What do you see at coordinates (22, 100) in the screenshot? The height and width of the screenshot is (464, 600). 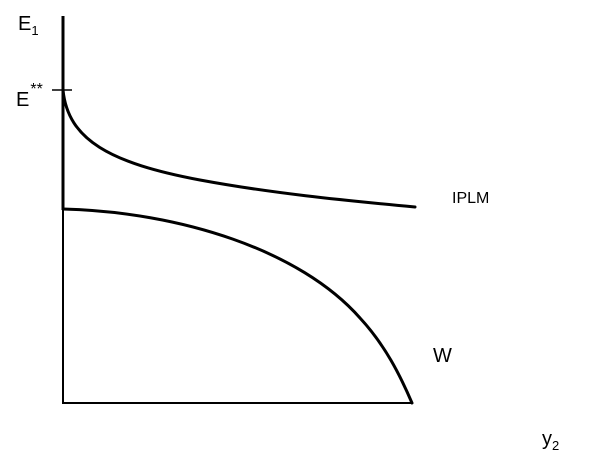 I see `e-star-star-label: E` at bounding box center [22, 100].